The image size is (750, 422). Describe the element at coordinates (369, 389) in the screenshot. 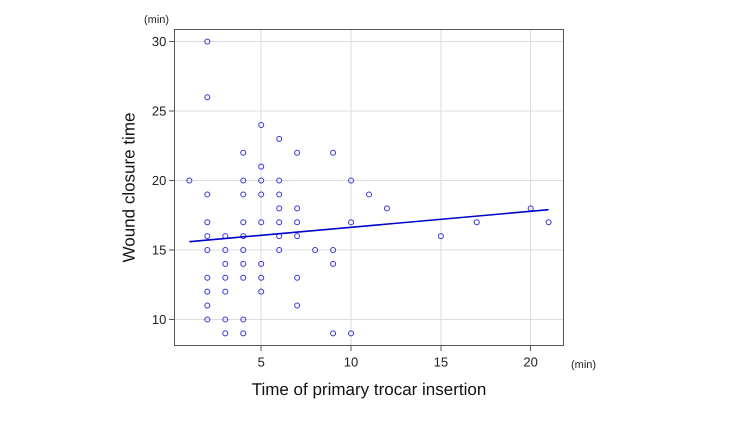

I see `x-axis-title: Time of primary trocar insertion` at that location.